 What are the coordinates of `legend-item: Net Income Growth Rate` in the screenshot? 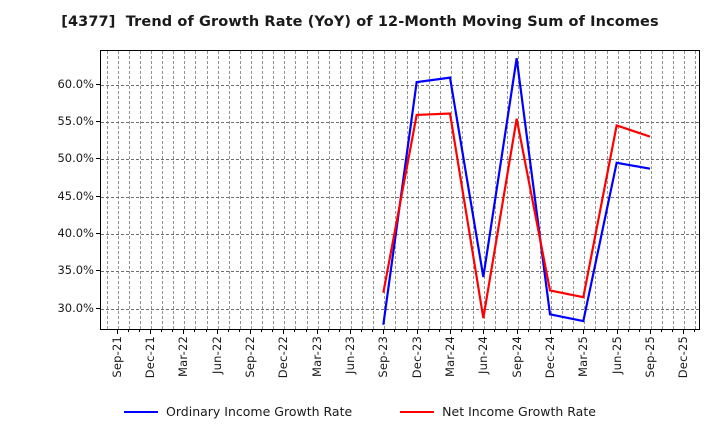 It's located at (498, 411).